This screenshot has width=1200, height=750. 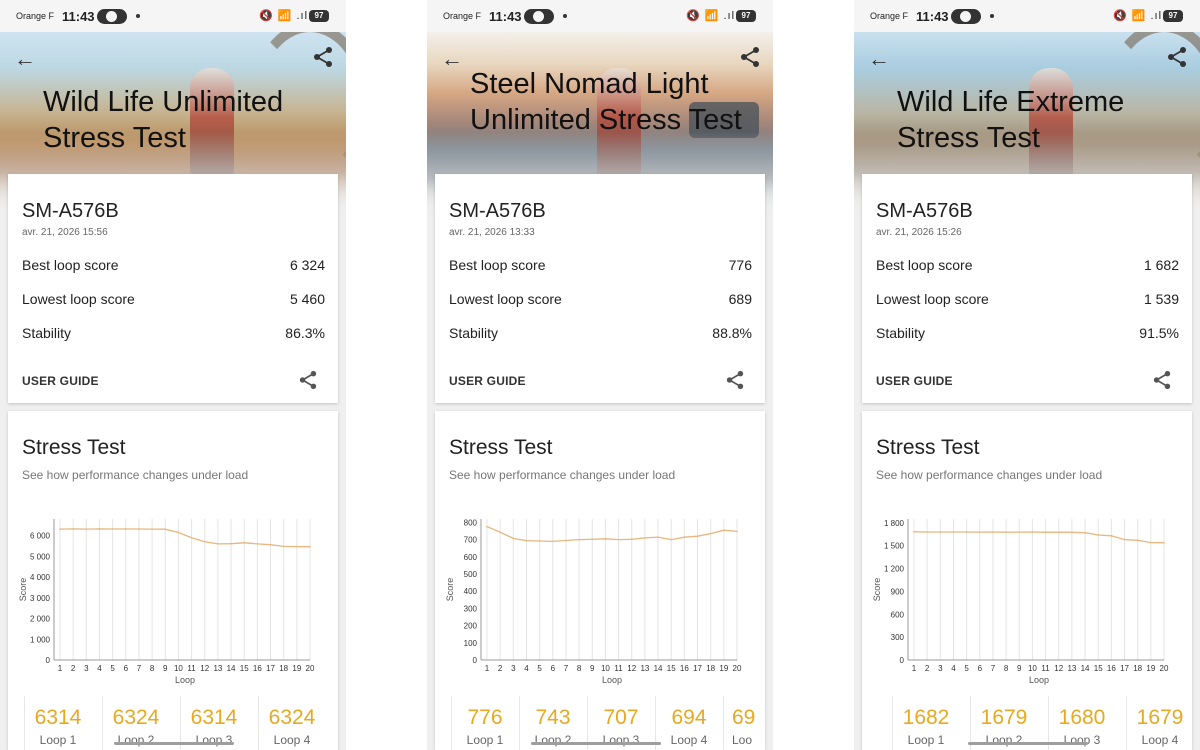 What do you see at coordinates (926, 740) in the screenshot?
I see `loop-score-label: Loop 1` at bounding box center [926, 740].